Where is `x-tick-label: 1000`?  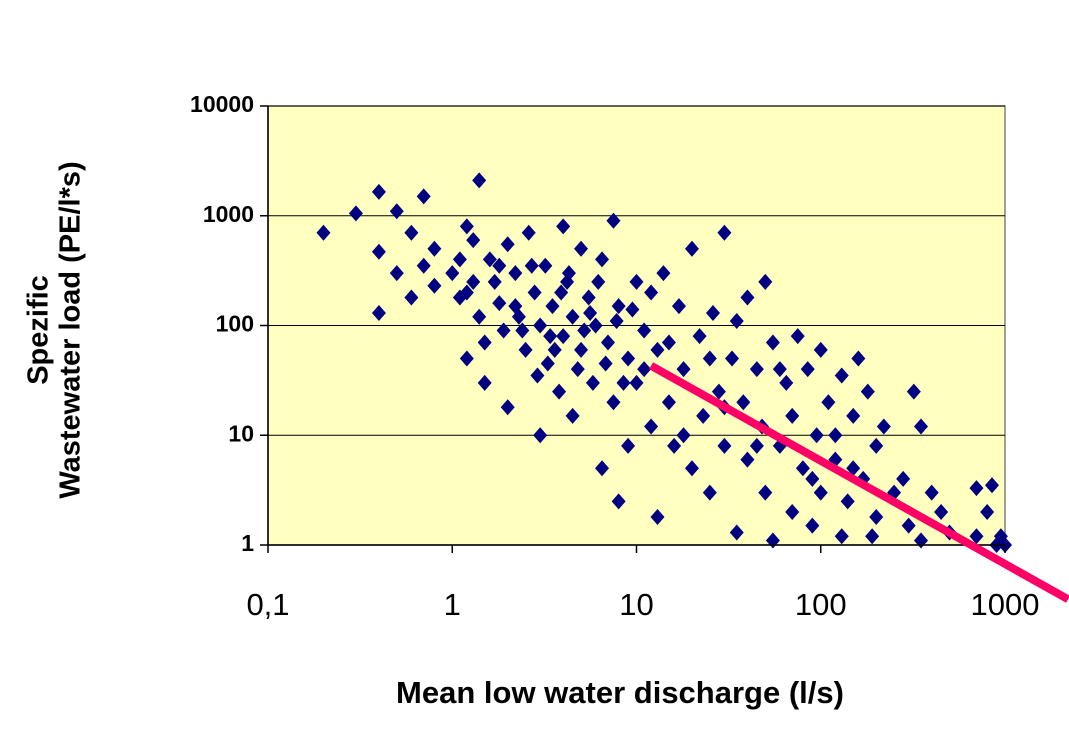 x-tick-label: 1000 is located at coordinates (1005, 604).